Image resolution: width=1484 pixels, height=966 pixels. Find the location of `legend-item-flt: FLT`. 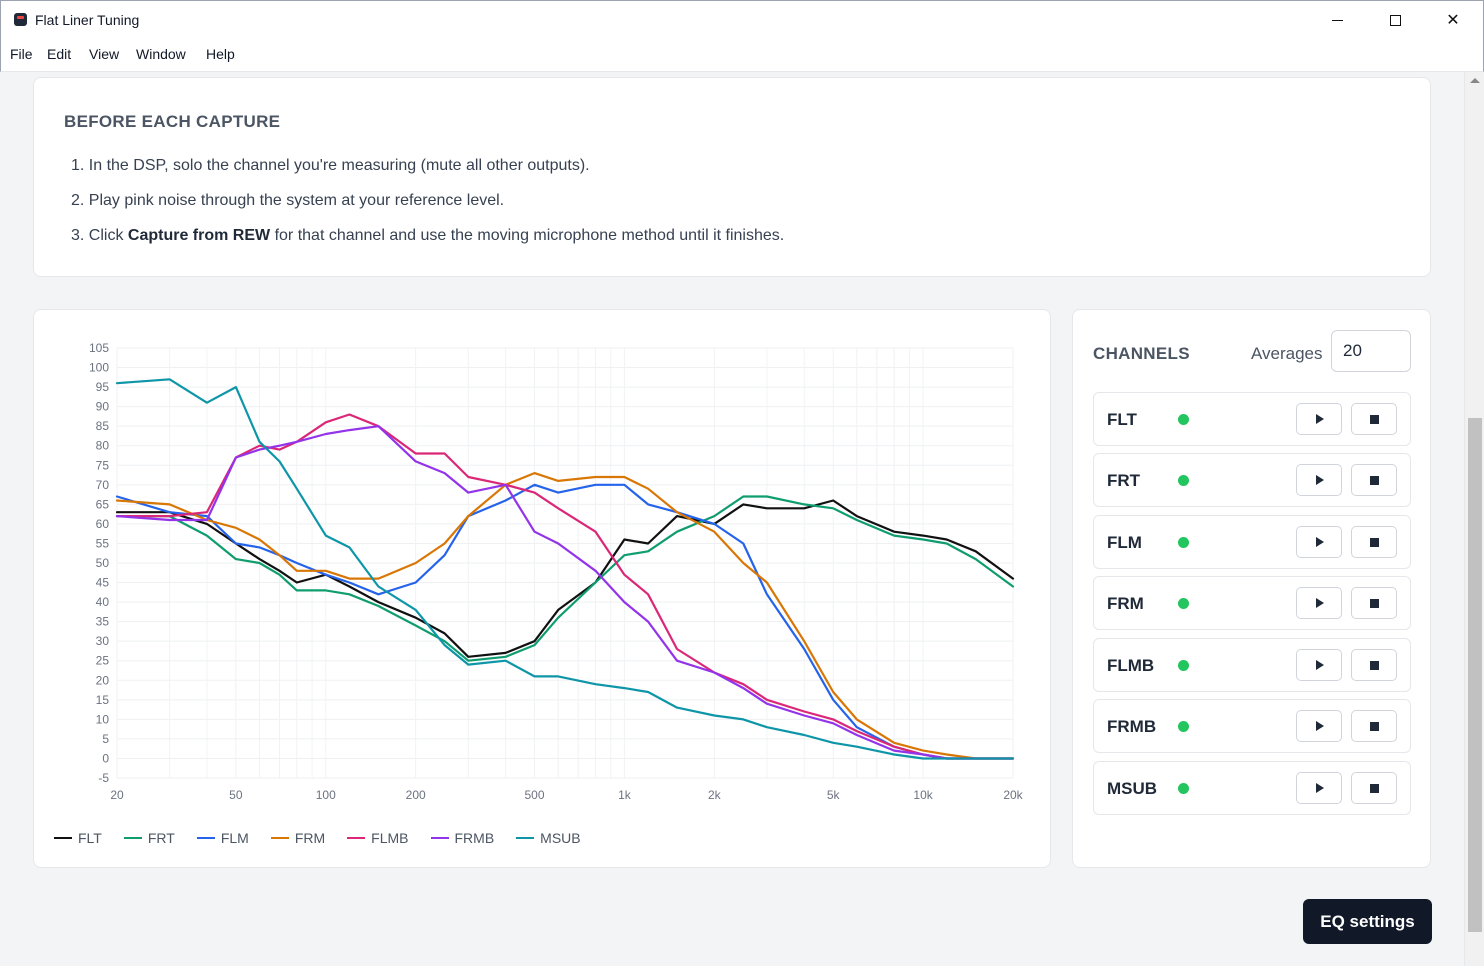

legend-item-flt: FLT is located at coordinates (78, 838).